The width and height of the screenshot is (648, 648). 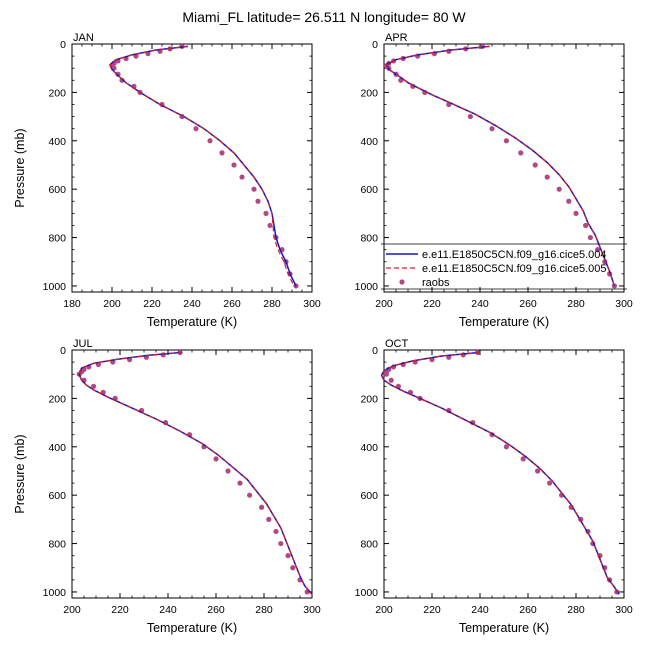 What do you see at coordinates (57, 239) in the screenshot?
I see `y-tick-label-jan: 800` at bounding box center [57, 239].